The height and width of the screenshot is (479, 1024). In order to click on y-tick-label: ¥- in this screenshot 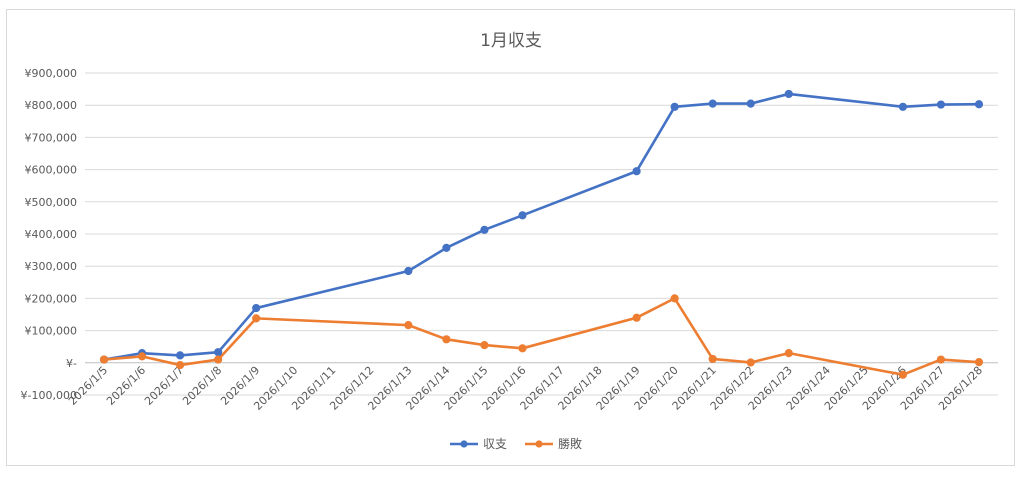, I will do `click(71, 363)`.